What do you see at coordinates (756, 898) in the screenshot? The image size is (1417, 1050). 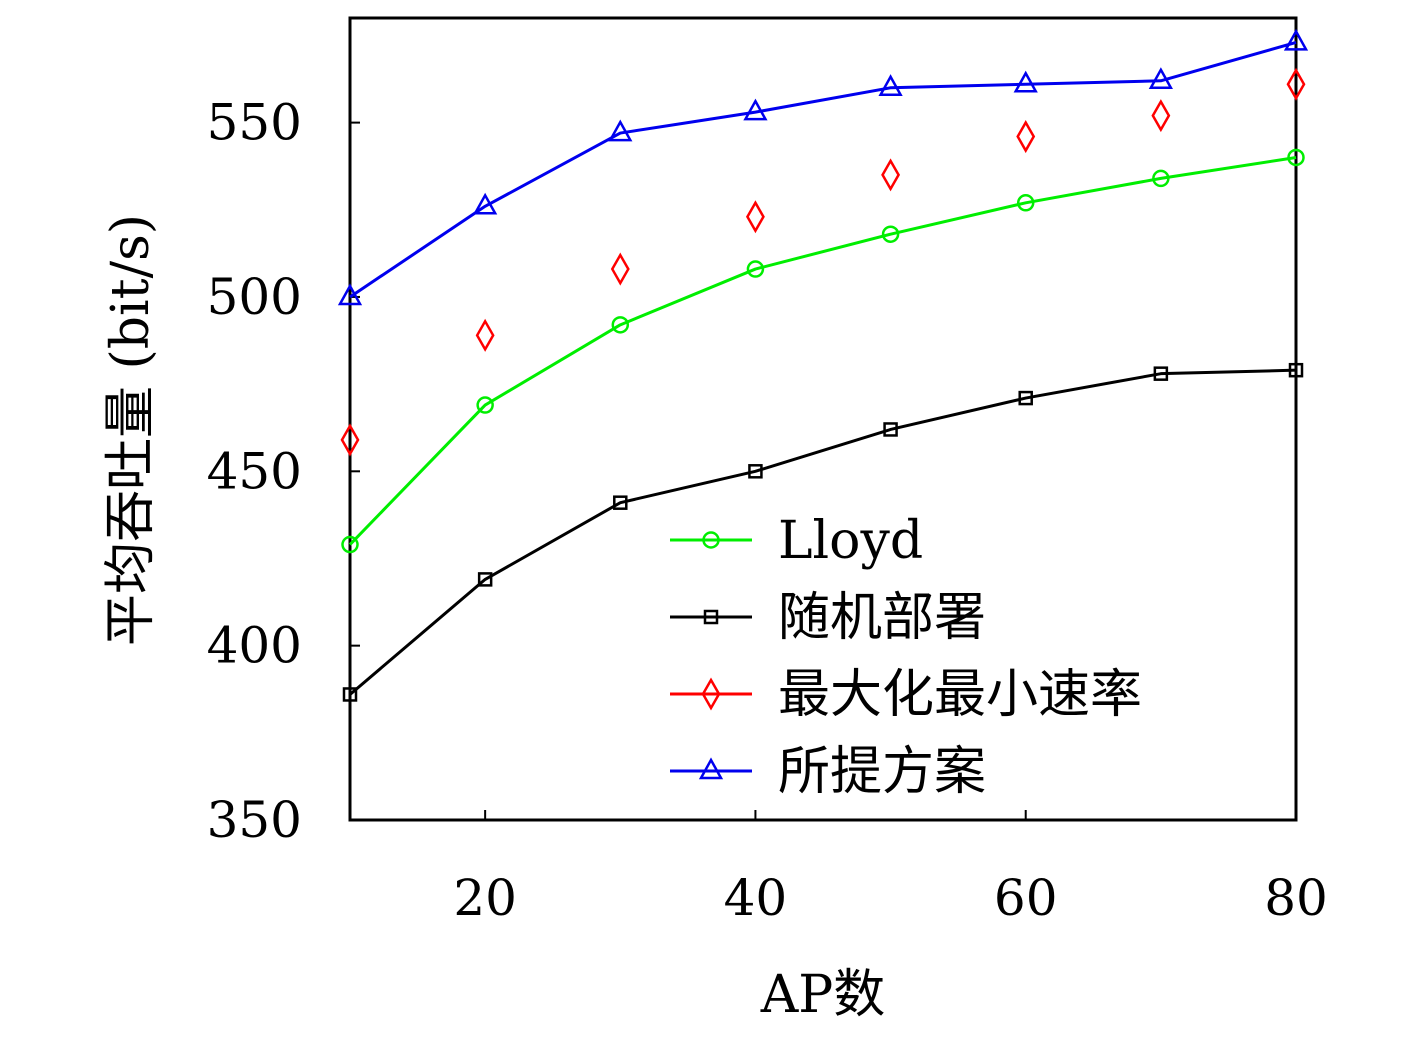 I see `x-tick-label: 40` at bounding box center [756, 898].